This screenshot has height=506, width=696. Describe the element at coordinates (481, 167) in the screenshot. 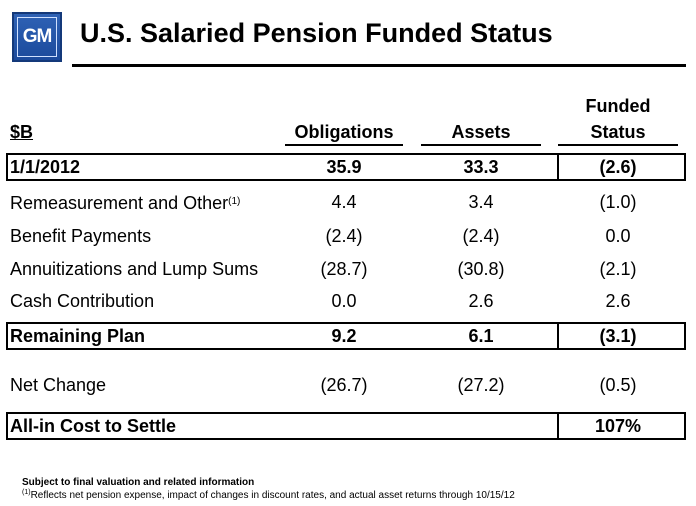

I see `row-assets: 33.3` at that location.